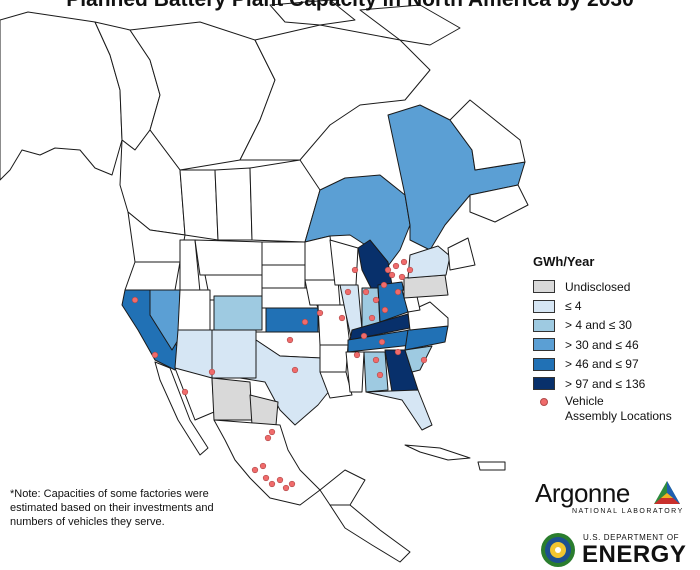  Describe the element at coordinates (558, 550) in the screenshot. I see `doe-seal-icon` at that location.